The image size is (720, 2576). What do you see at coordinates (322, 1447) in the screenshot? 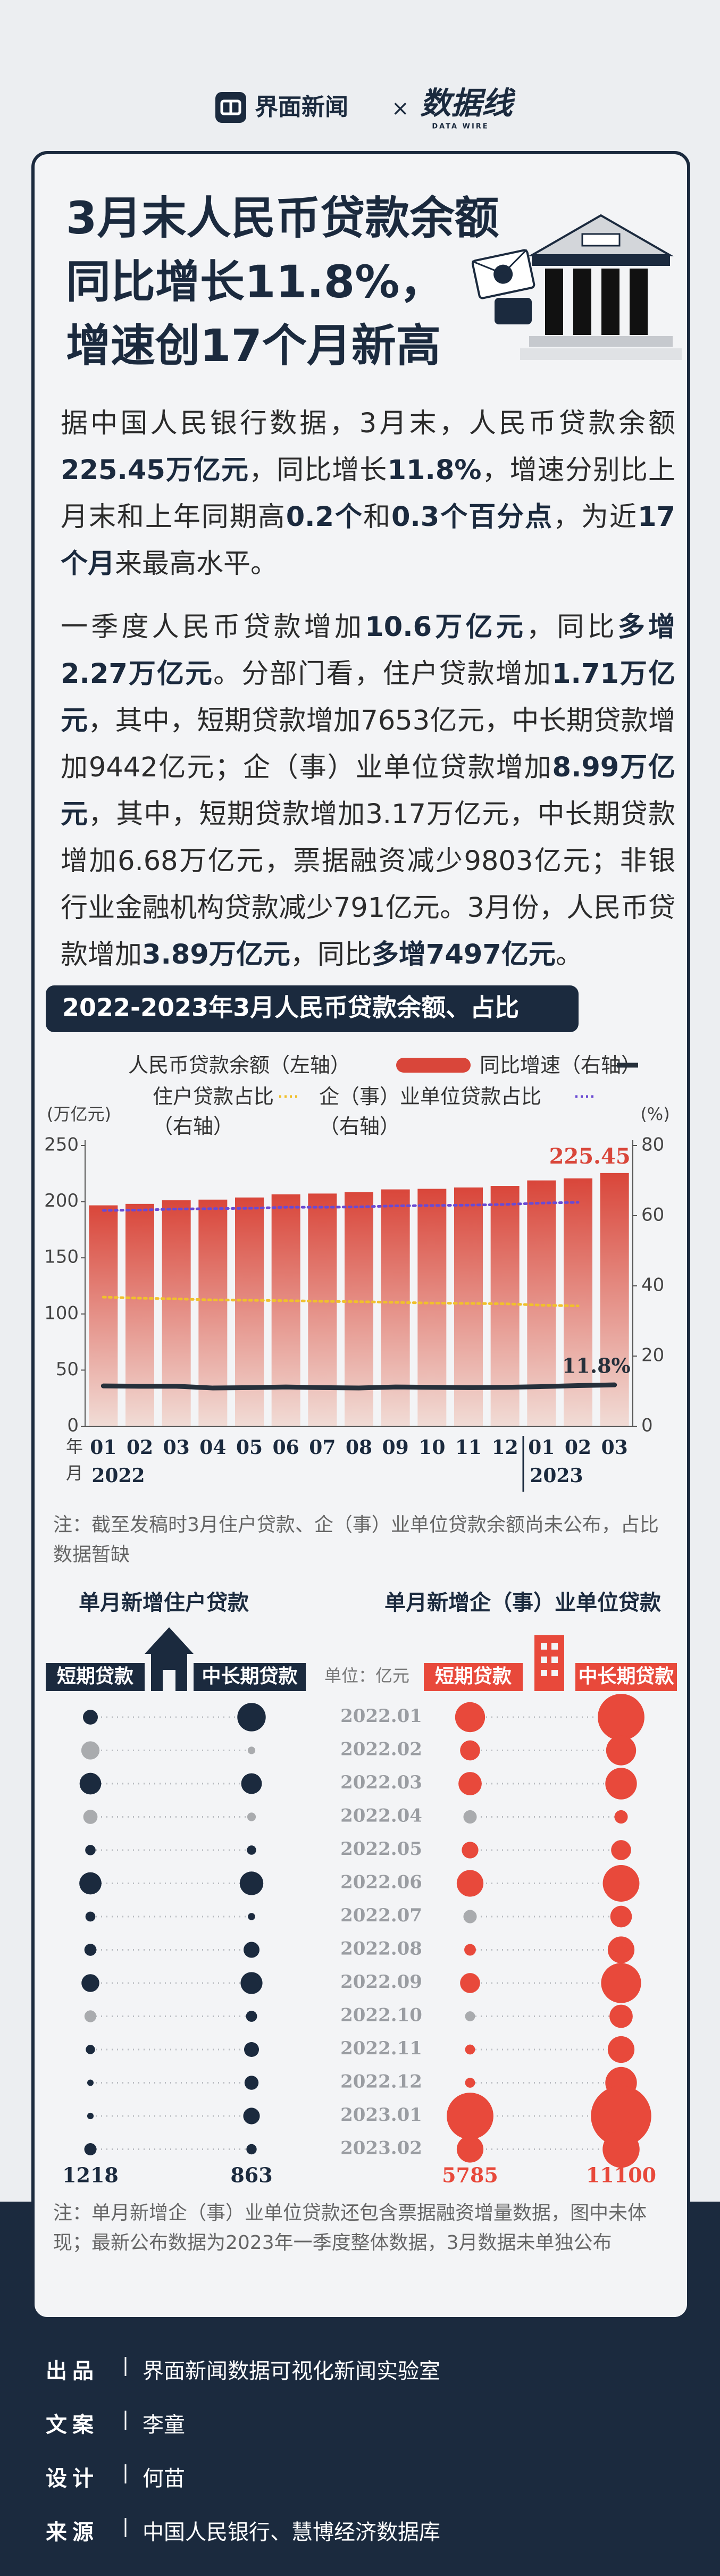
I see `x-tick-label: 07` at bounding box center [322, 1447].